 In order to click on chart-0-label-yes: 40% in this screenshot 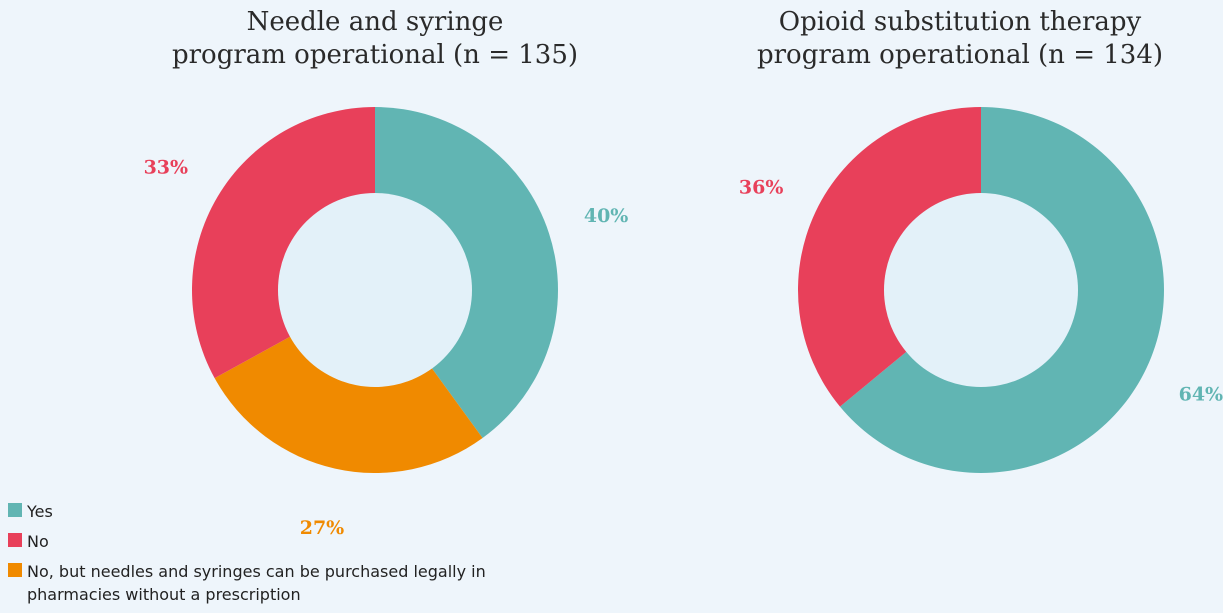, I will do `click(606, 216)`.